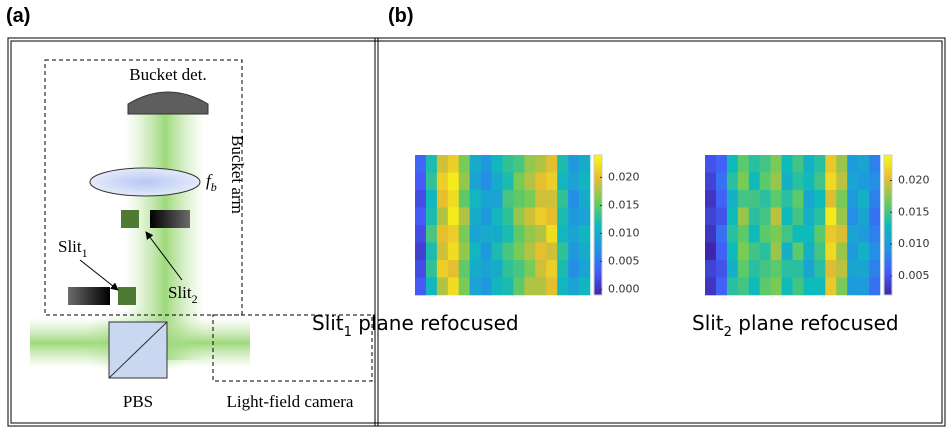 The image size is (952, 430). I want to click on lens-label: fb, so click(211, 182).